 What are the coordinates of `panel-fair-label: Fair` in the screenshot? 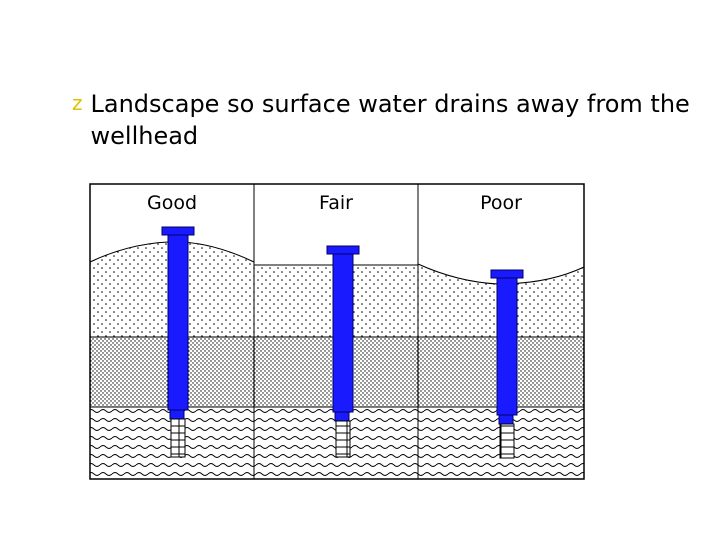 It's located at (336, 203).